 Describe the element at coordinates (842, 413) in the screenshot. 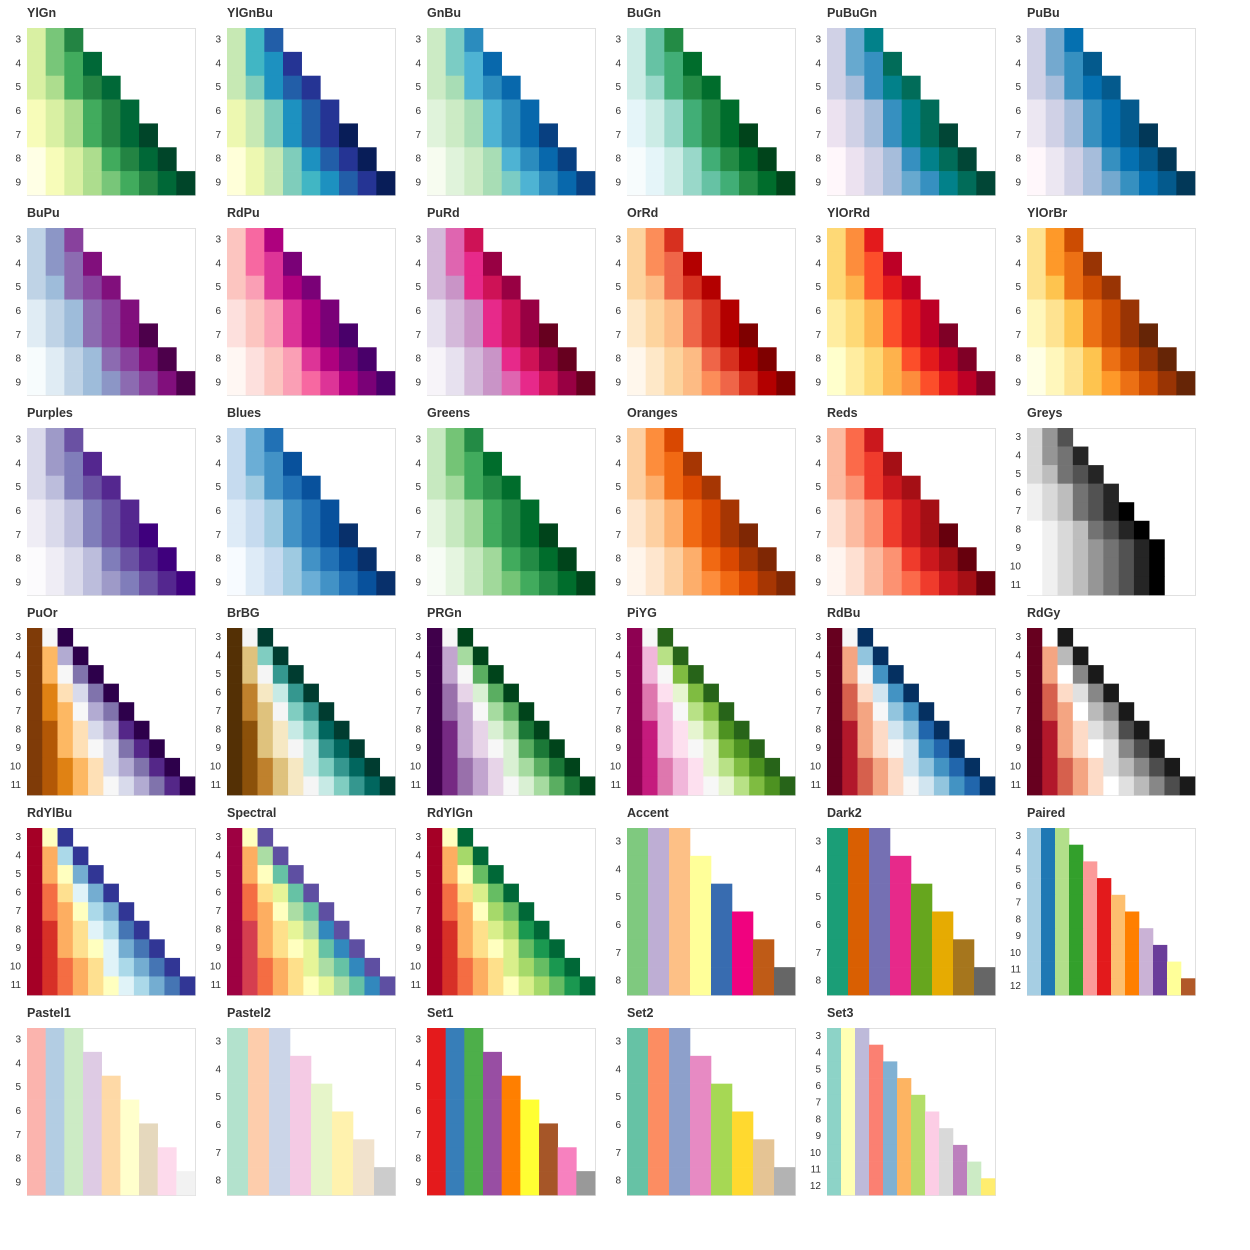

I see `panel-title: Reds` at that location.